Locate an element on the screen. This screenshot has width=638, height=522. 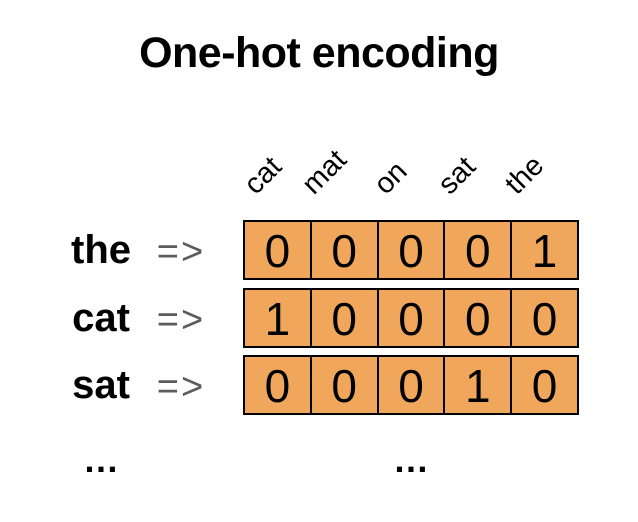
column-header-cat: cat is located at coordinates (263, 175).